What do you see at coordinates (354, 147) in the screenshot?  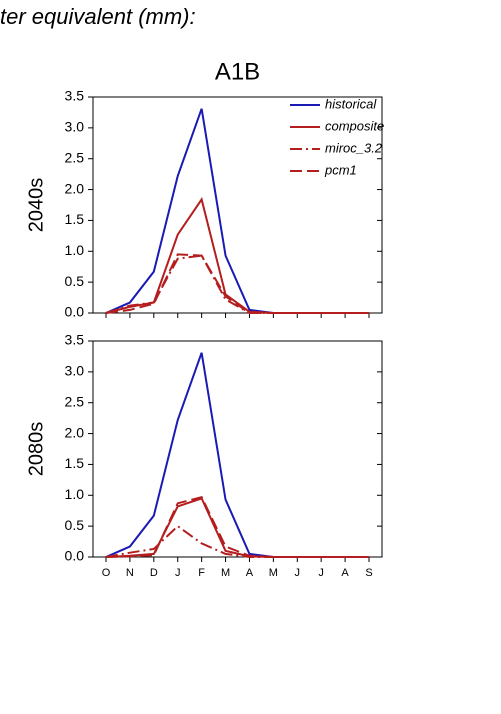 I see `legend-label: miroc_3.2` at bounding box center [354, 147].